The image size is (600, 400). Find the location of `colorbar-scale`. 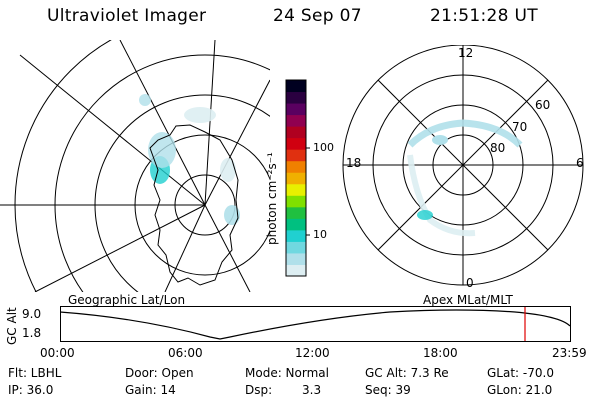

colorbar-scale is located at coordinates (296, 178).